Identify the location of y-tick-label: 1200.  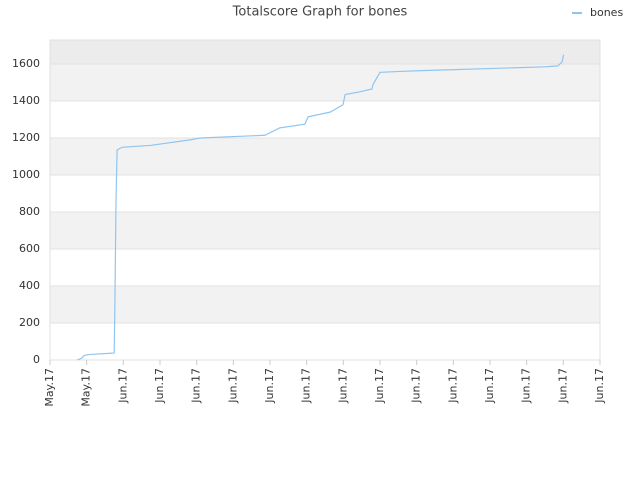
(26, 137).